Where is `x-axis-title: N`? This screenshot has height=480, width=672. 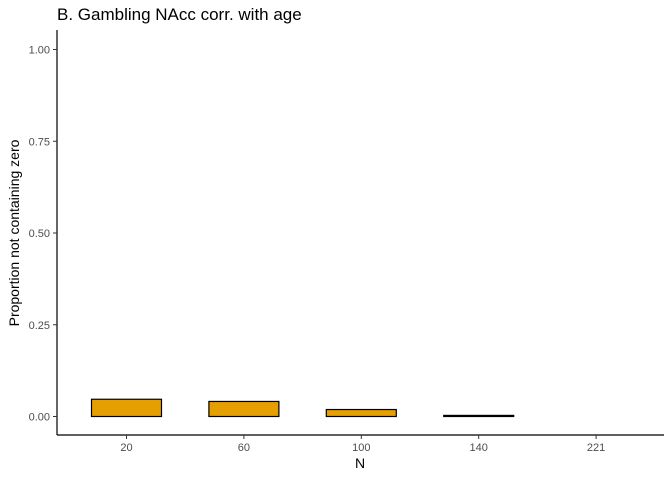
x-axis-title: N is located at coordinates (360, 463).